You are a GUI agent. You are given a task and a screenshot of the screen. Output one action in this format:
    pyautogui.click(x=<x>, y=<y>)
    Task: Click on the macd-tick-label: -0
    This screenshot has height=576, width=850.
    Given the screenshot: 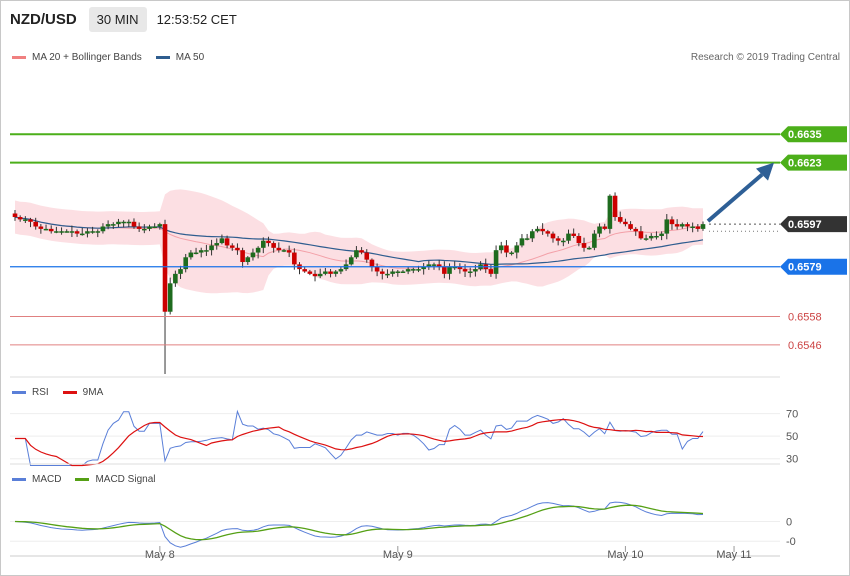 What is the action you would take?
    pyautogui.click(x=791, y=542)
    